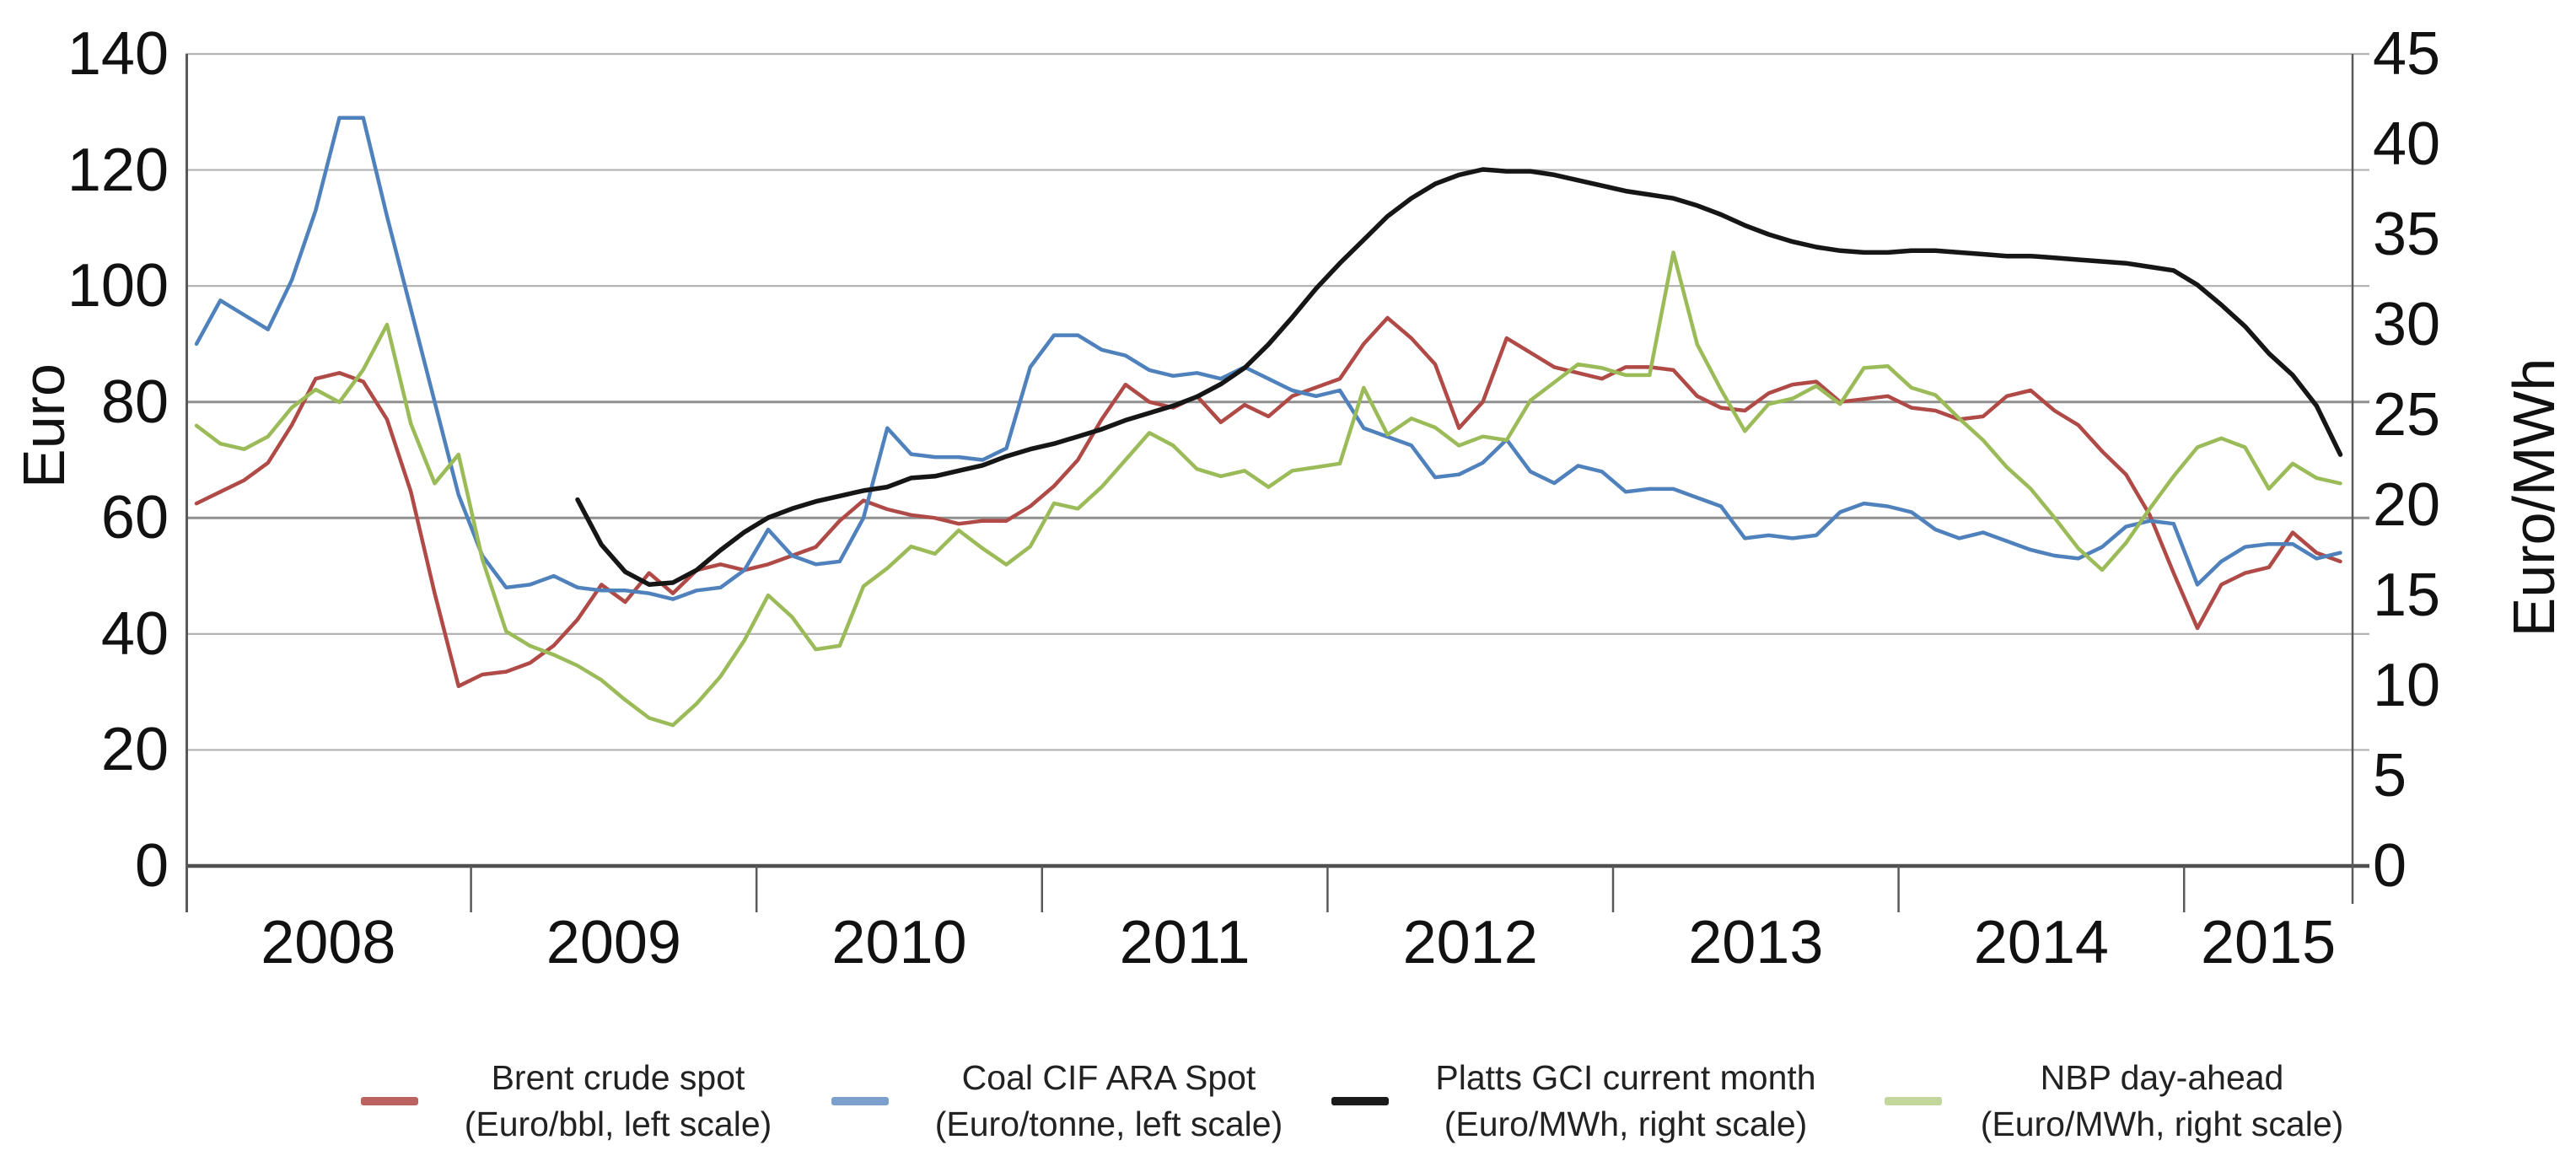 The image size is (2576, 1172). What do you see at coordinates (390, 1101) in the screenshot?
I see `legend-swatch-brent-crude-spot` at bounding box center [390, 1101].